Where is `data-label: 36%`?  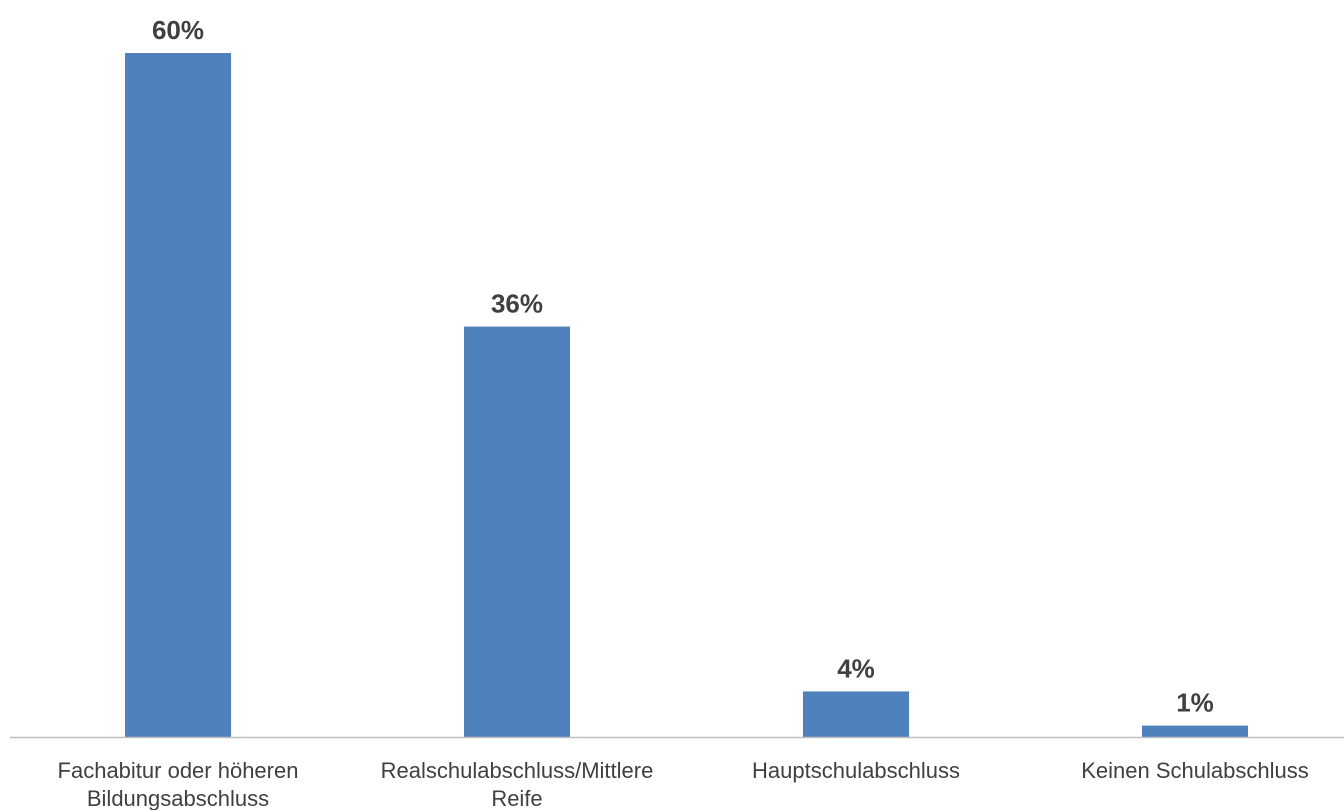
data-label: 36% is located at coordinates (517, 304).